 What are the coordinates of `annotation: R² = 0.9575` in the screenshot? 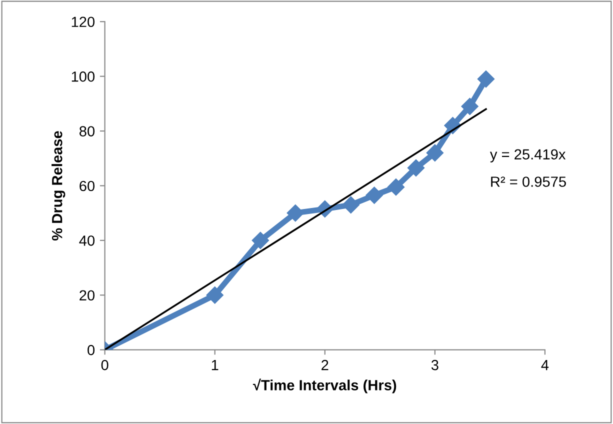 It's located at (528, 181).